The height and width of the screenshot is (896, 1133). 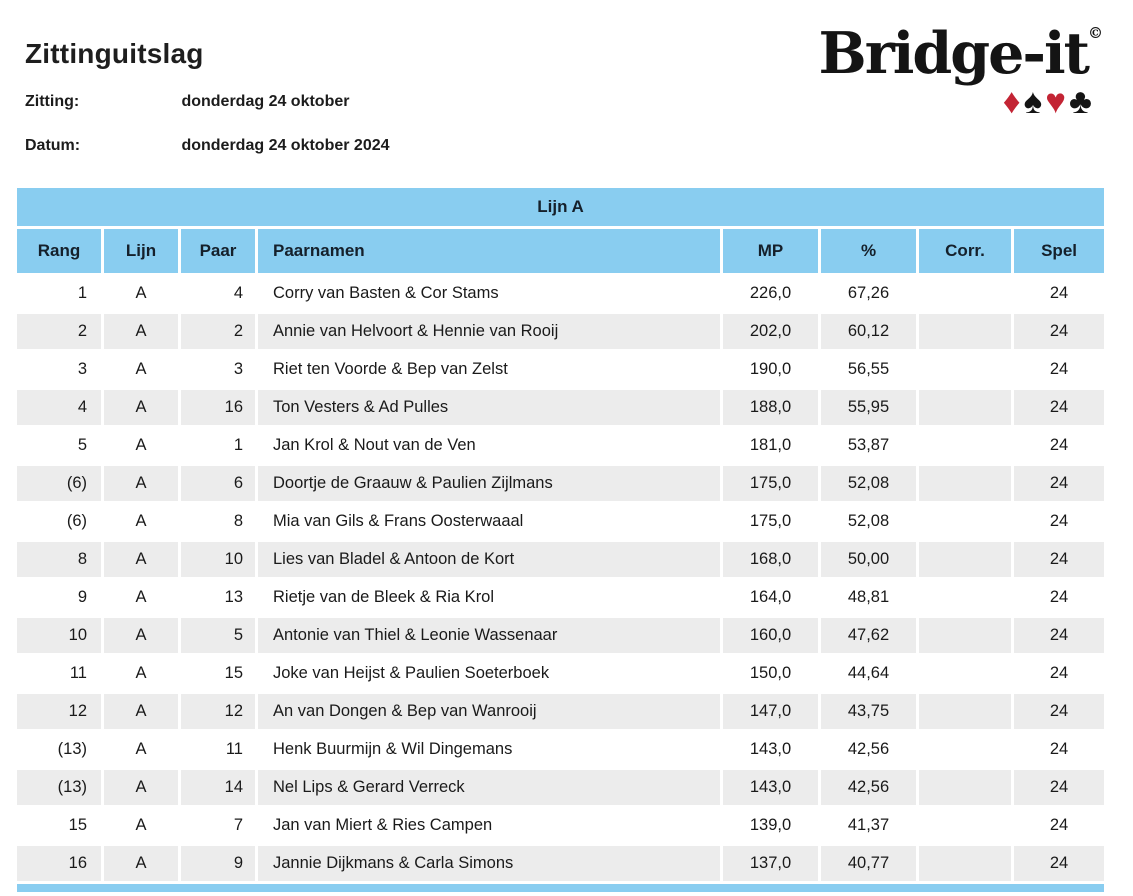 I want to click on cell-rang: 8, so click(x=59, y=559).